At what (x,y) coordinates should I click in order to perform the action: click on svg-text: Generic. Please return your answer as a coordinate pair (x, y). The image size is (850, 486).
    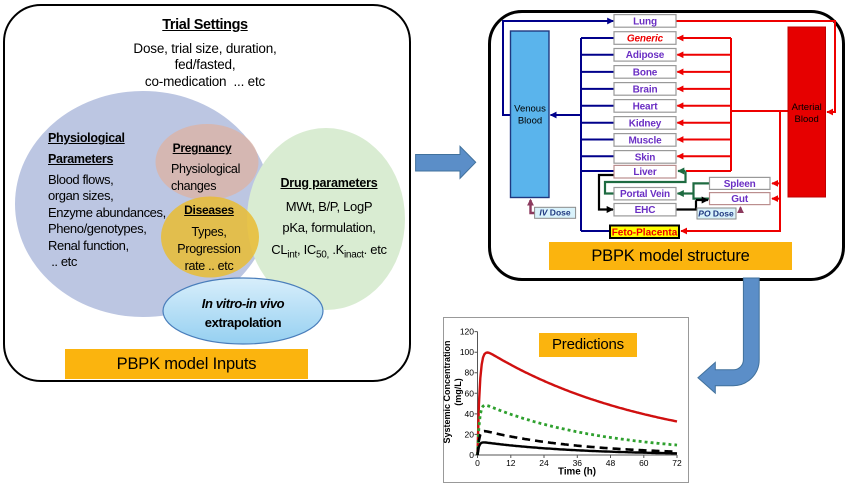
    Looking at the image, I should click on (645, 38).